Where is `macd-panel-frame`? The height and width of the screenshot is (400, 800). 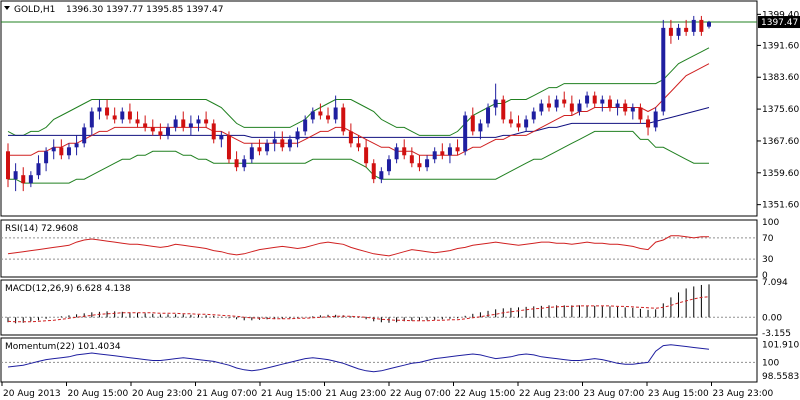
macd-panel-frame is located at coordinates (379, 307).